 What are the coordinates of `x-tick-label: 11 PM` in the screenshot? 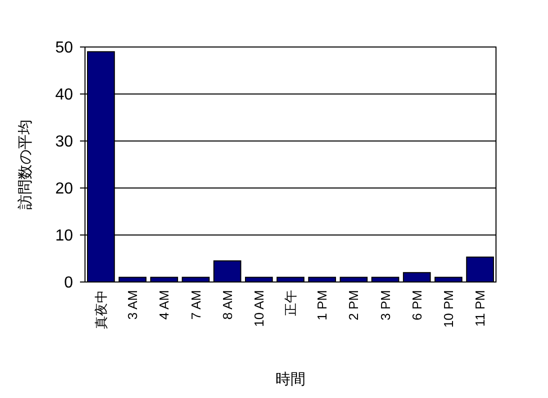 It's located at (480, 308).